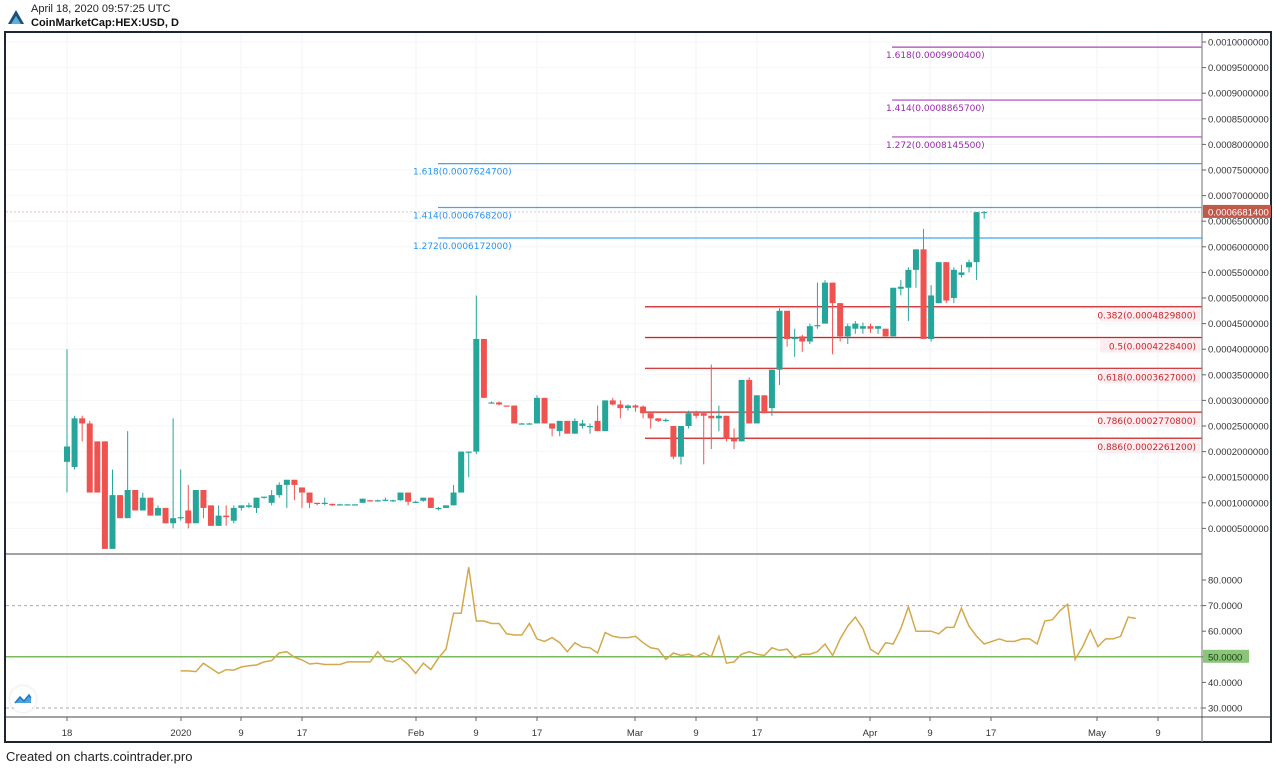 The image size is (1275, 768). I want to click on fib-level-label: 0.886(0.0002261200), so click(1146, 448).